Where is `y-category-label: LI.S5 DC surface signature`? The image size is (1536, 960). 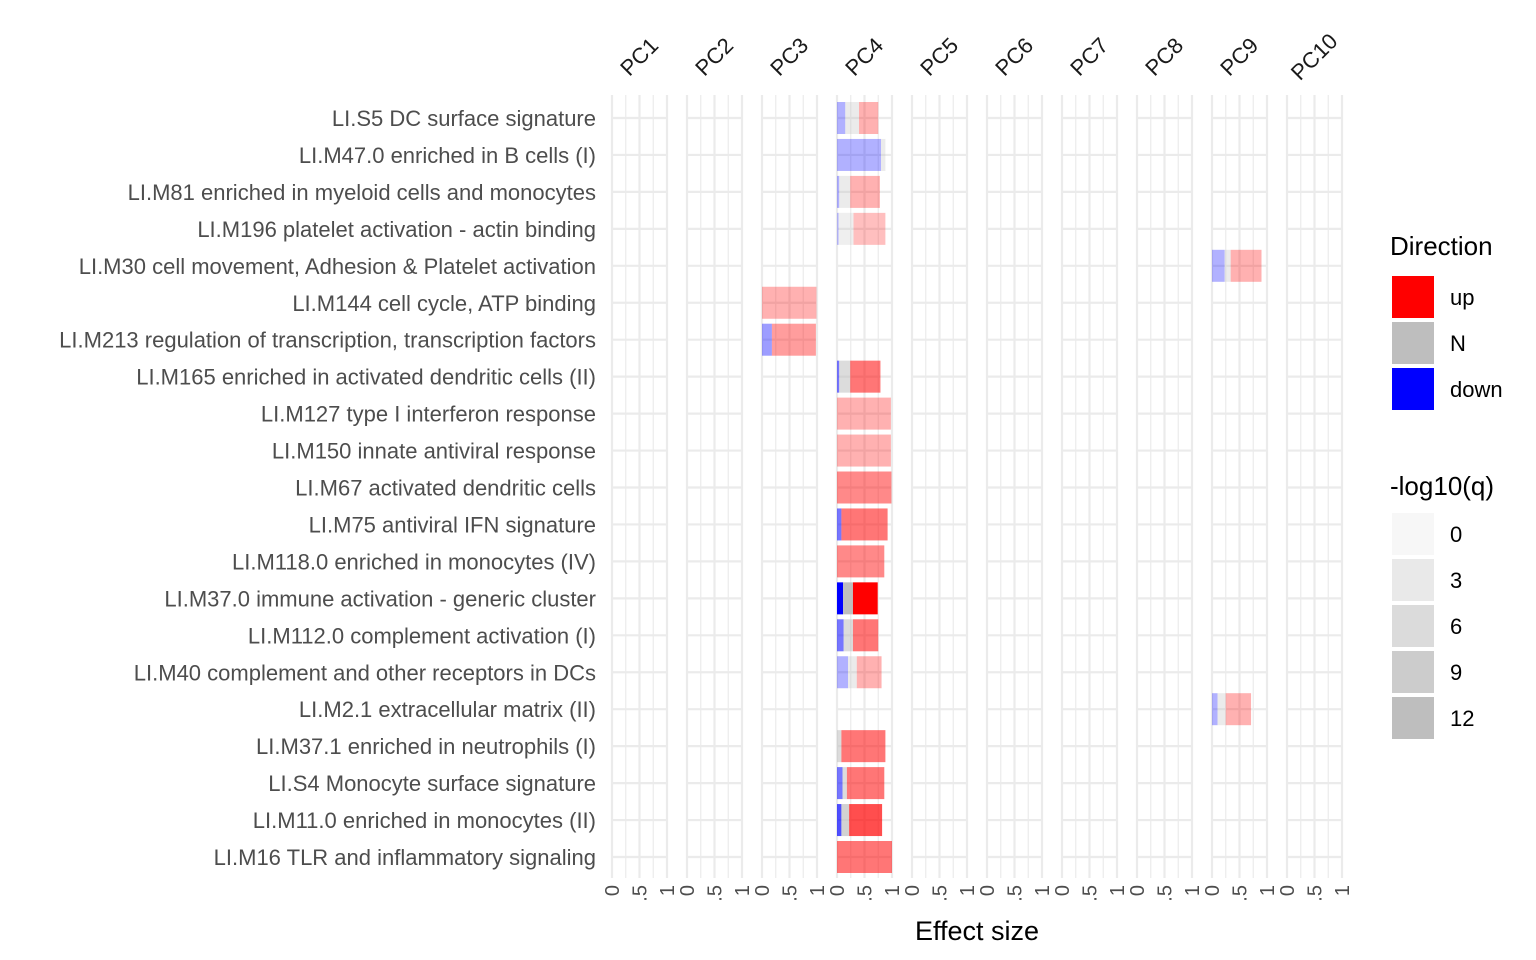
y-category-label: LI.S5 DC surface signature is located at coordinates (464, 118).